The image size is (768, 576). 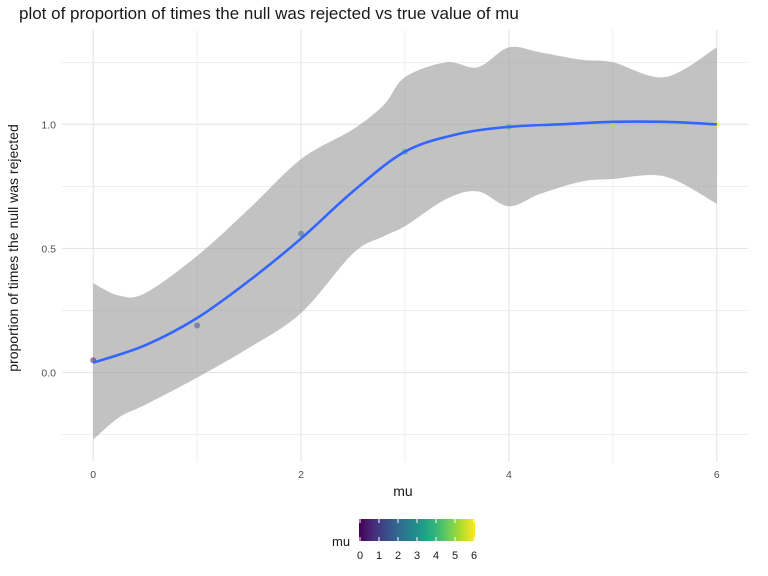 What do you see at coordinates (301, 475) in the screenshot?
I see `x-tick-label: 2` at bounding box center [301, 475].